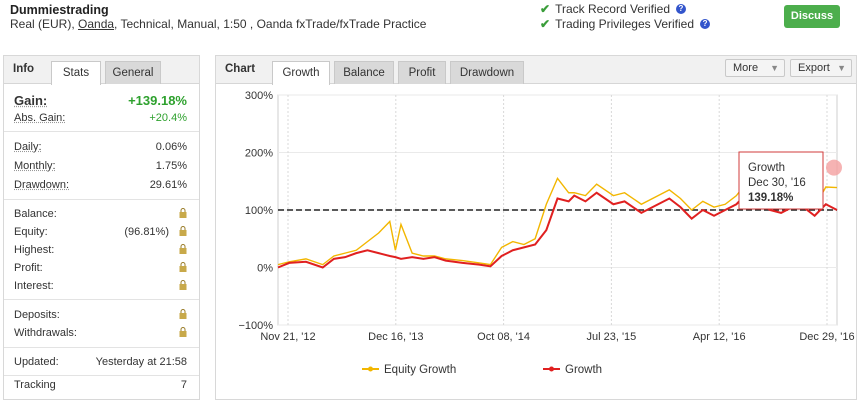 The height and width of the screenshot is (402, 857). I want to click on tab-drawdown: Drawdown, so click(487, 72).